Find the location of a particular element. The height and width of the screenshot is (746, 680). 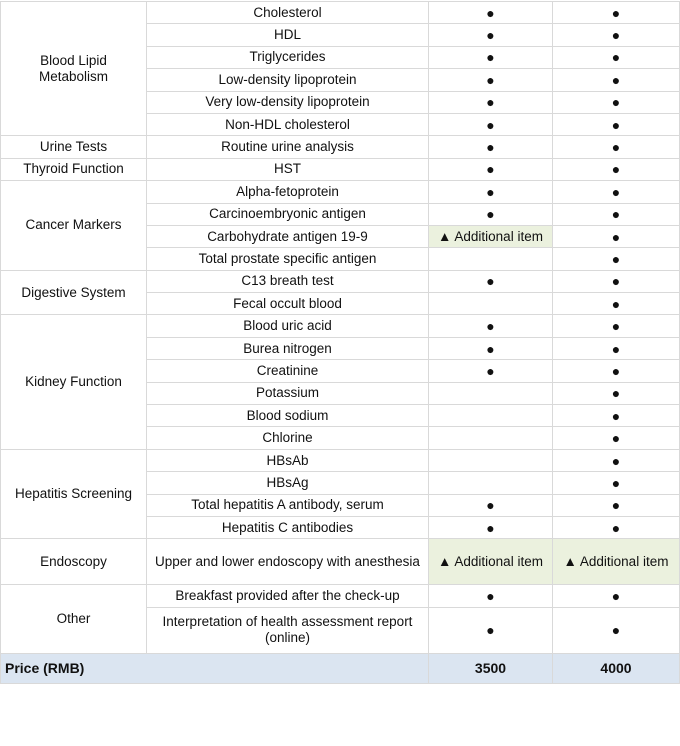

item-name: HDL is located at coordinates (287, 35).